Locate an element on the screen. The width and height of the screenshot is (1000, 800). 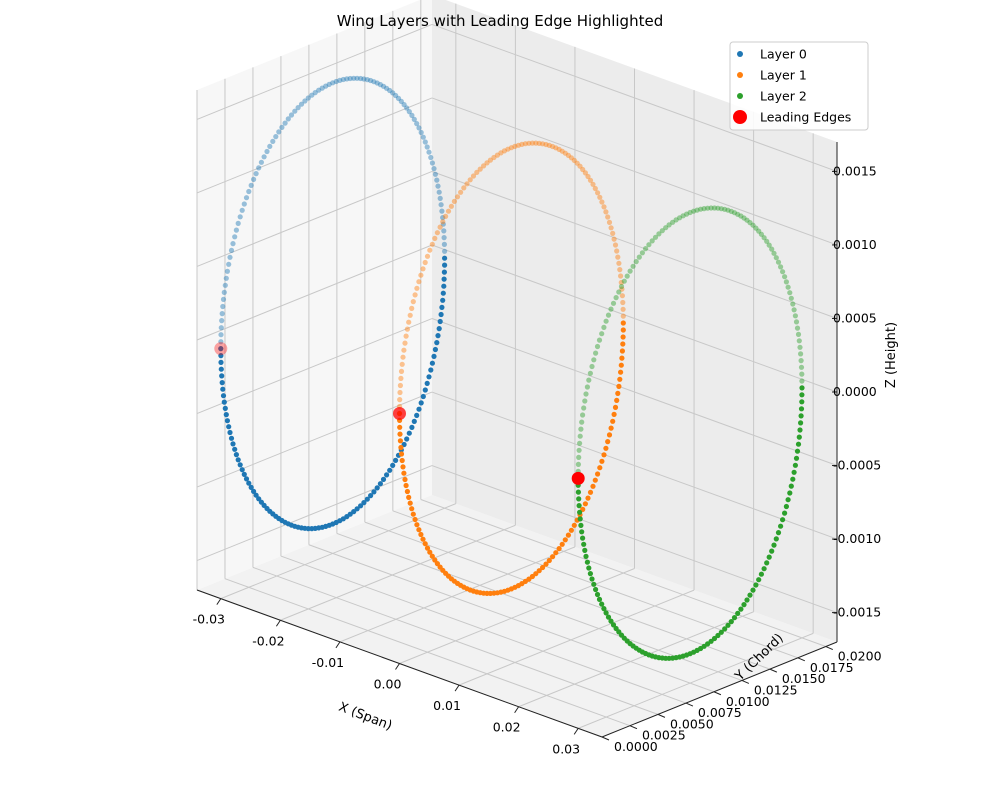
leading-edge-point is located at coordinates (578, 478).